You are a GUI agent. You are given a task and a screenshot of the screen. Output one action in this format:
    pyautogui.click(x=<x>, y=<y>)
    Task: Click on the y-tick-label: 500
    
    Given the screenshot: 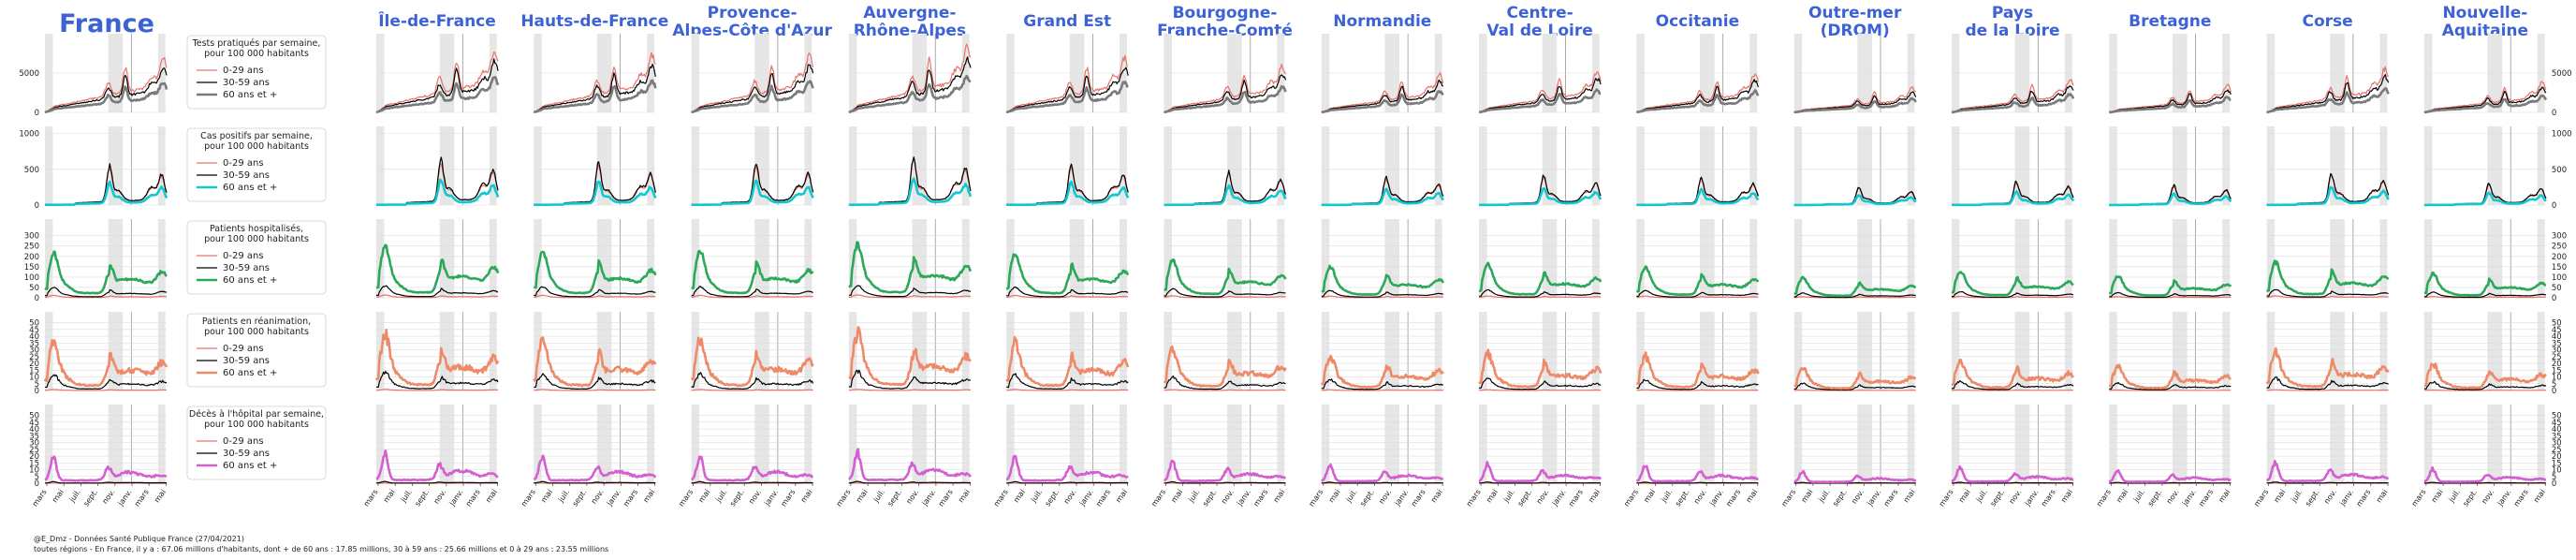 What is the action you would take?
    pyautogui.click(x=2560, y=171)
    